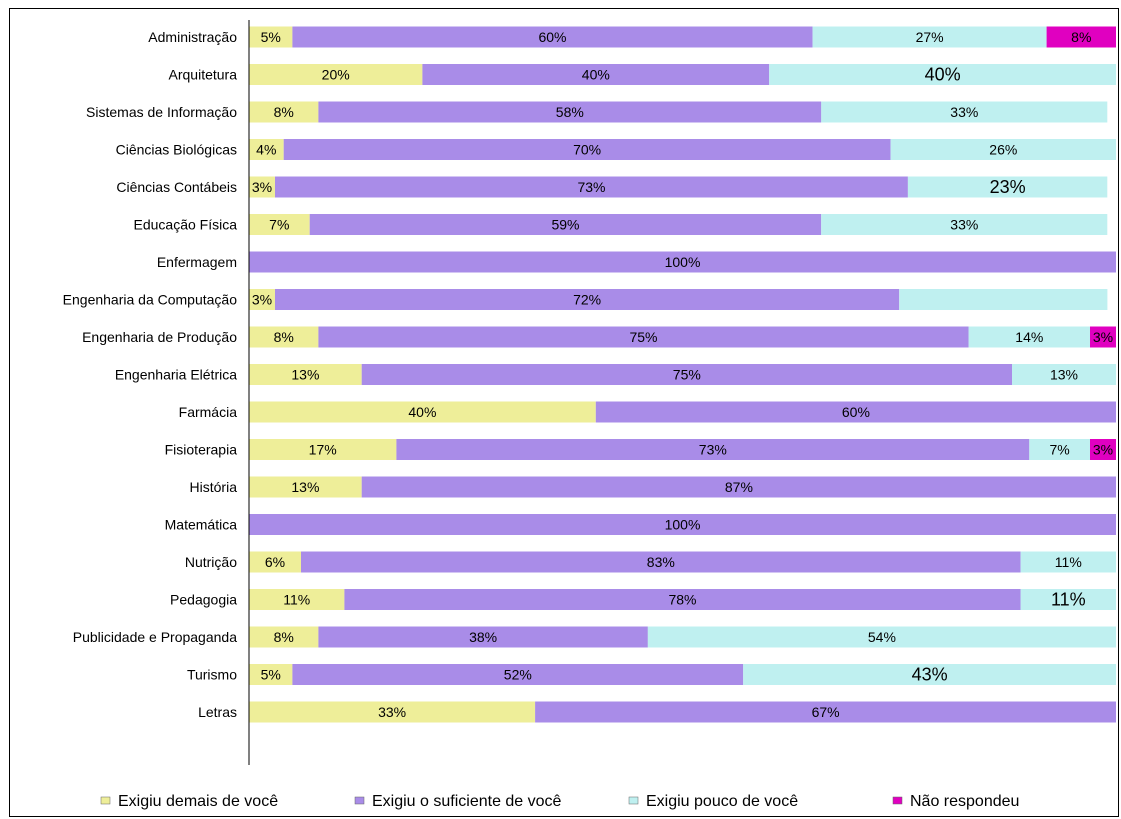  What do you see at coordinates (483, 637) in the screenshot?
I see `data-label: 38%` at bounding box center [483, 637].